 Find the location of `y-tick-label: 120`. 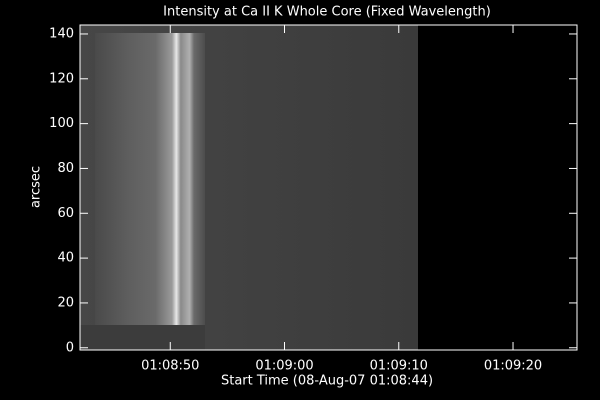

y-tick-label: 120 is located at coordinates (61, 78).